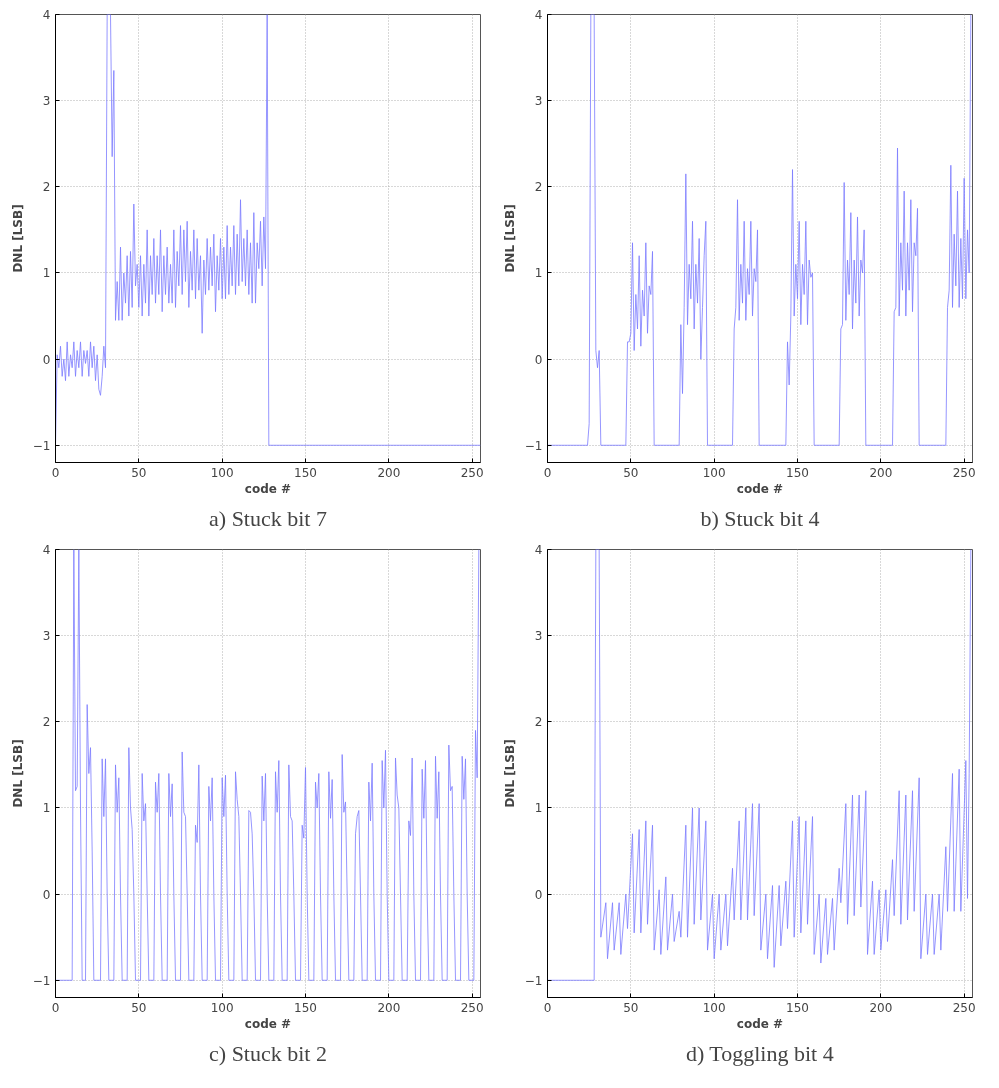 This screenshot has height=1088, width=999. Describe the element at coordinates (268, 518) in the screenshot. I see `text: a) Stuck bit 7` at that location.